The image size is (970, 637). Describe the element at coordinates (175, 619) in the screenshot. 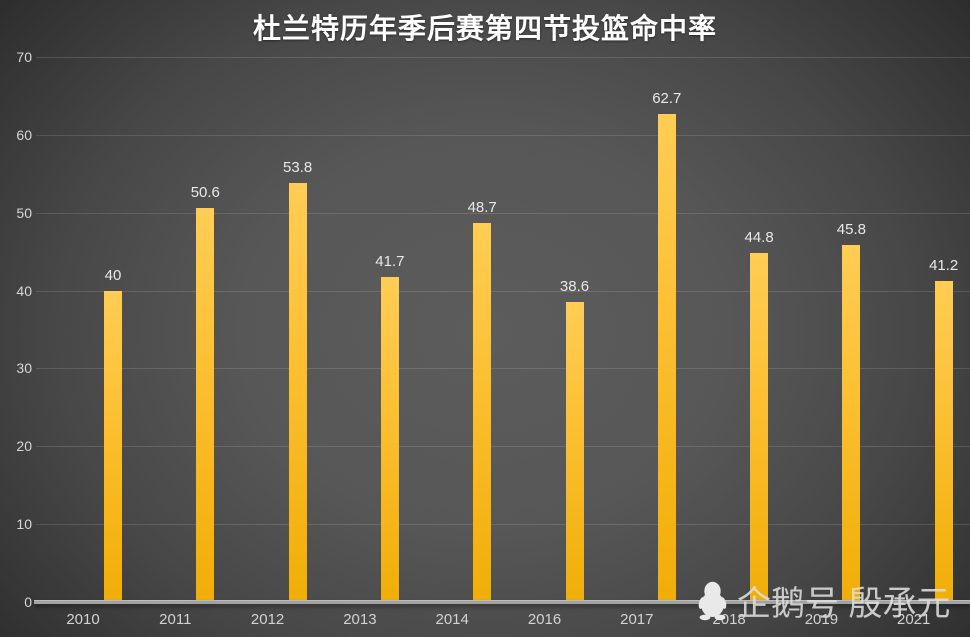

I see `x-tick-label: 2011` at that location.